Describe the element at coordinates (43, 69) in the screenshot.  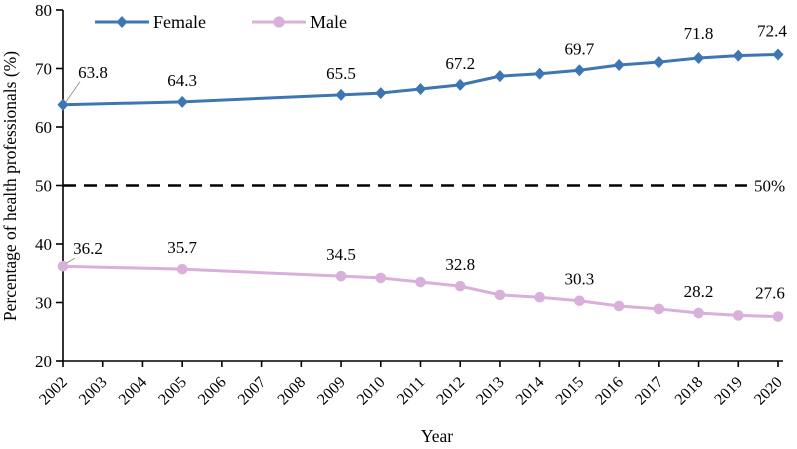
I see `y-tick-label: 70` at that location.